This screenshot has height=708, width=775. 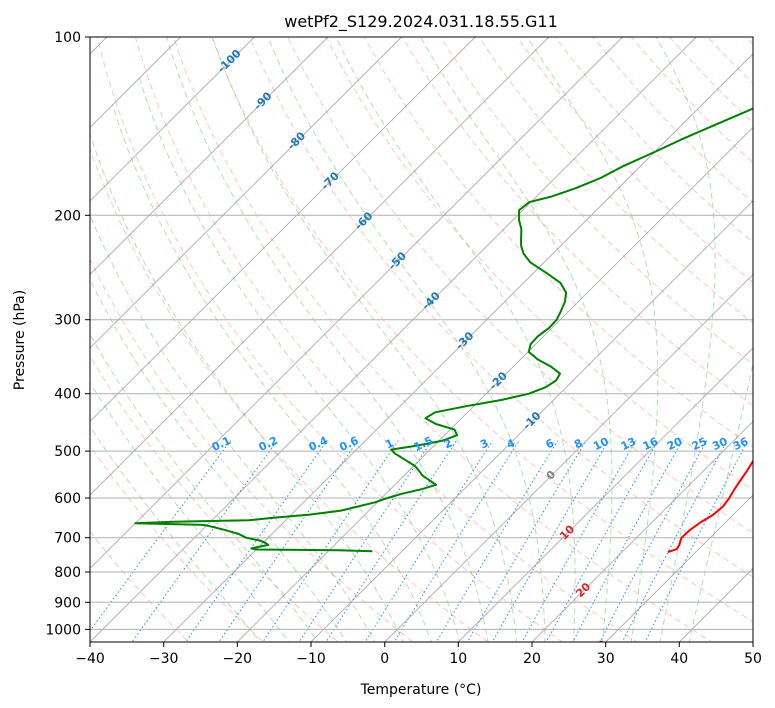 What do you see at coordinates (164, 659) in the screenshot?
I see `x-tick-label: −30` at bounding box center [164, 659].